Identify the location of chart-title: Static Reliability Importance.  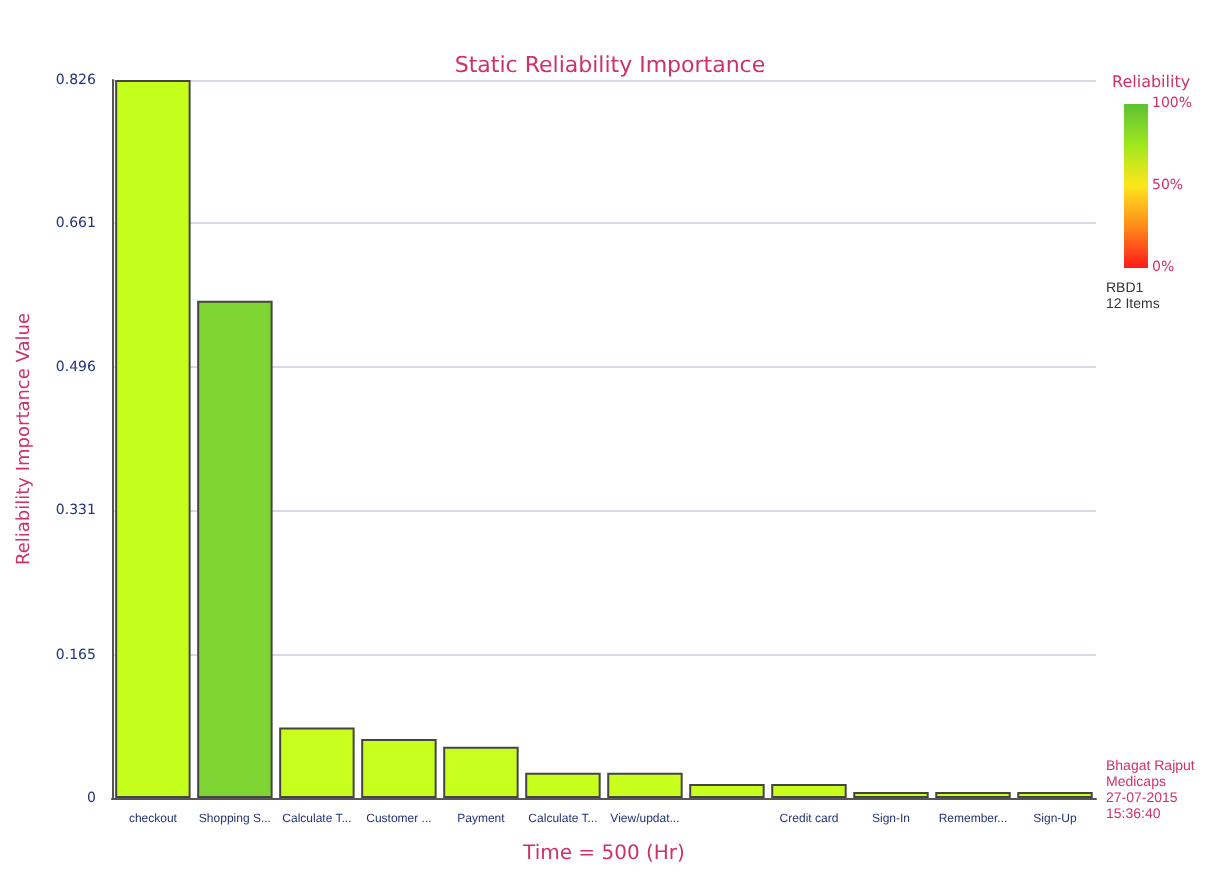
(610, 65).